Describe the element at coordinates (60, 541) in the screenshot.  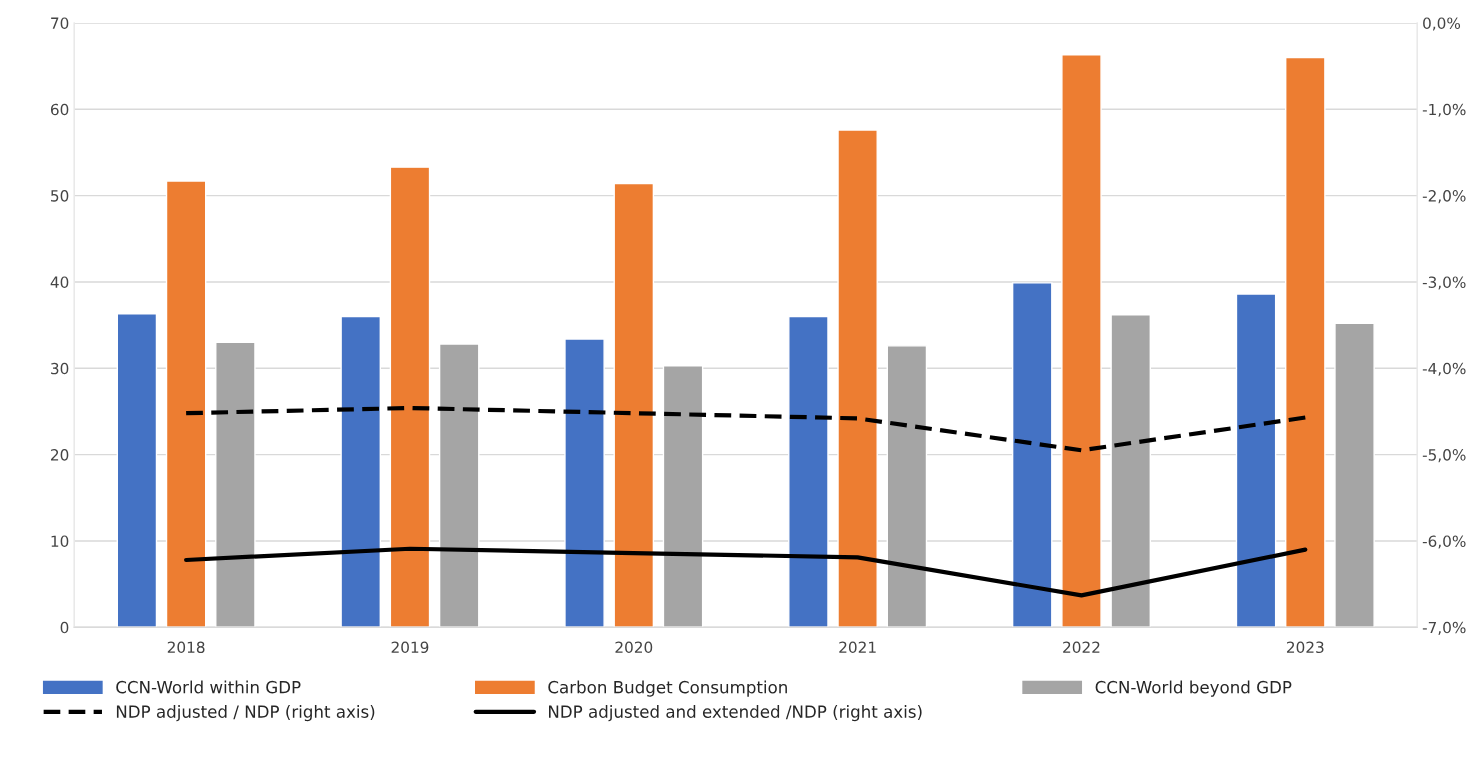
I see `y-tick-label: 10` at that location.